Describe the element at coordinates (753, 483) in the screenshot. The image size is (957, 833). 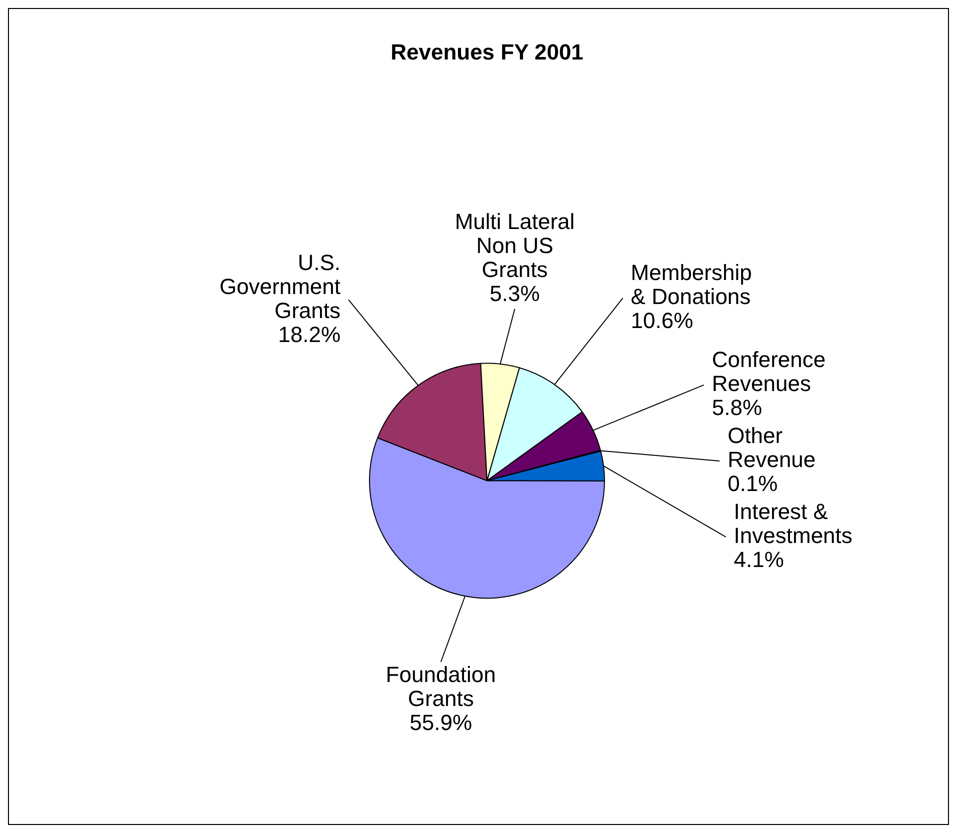
I see `data-label: 0.1%` at that location.